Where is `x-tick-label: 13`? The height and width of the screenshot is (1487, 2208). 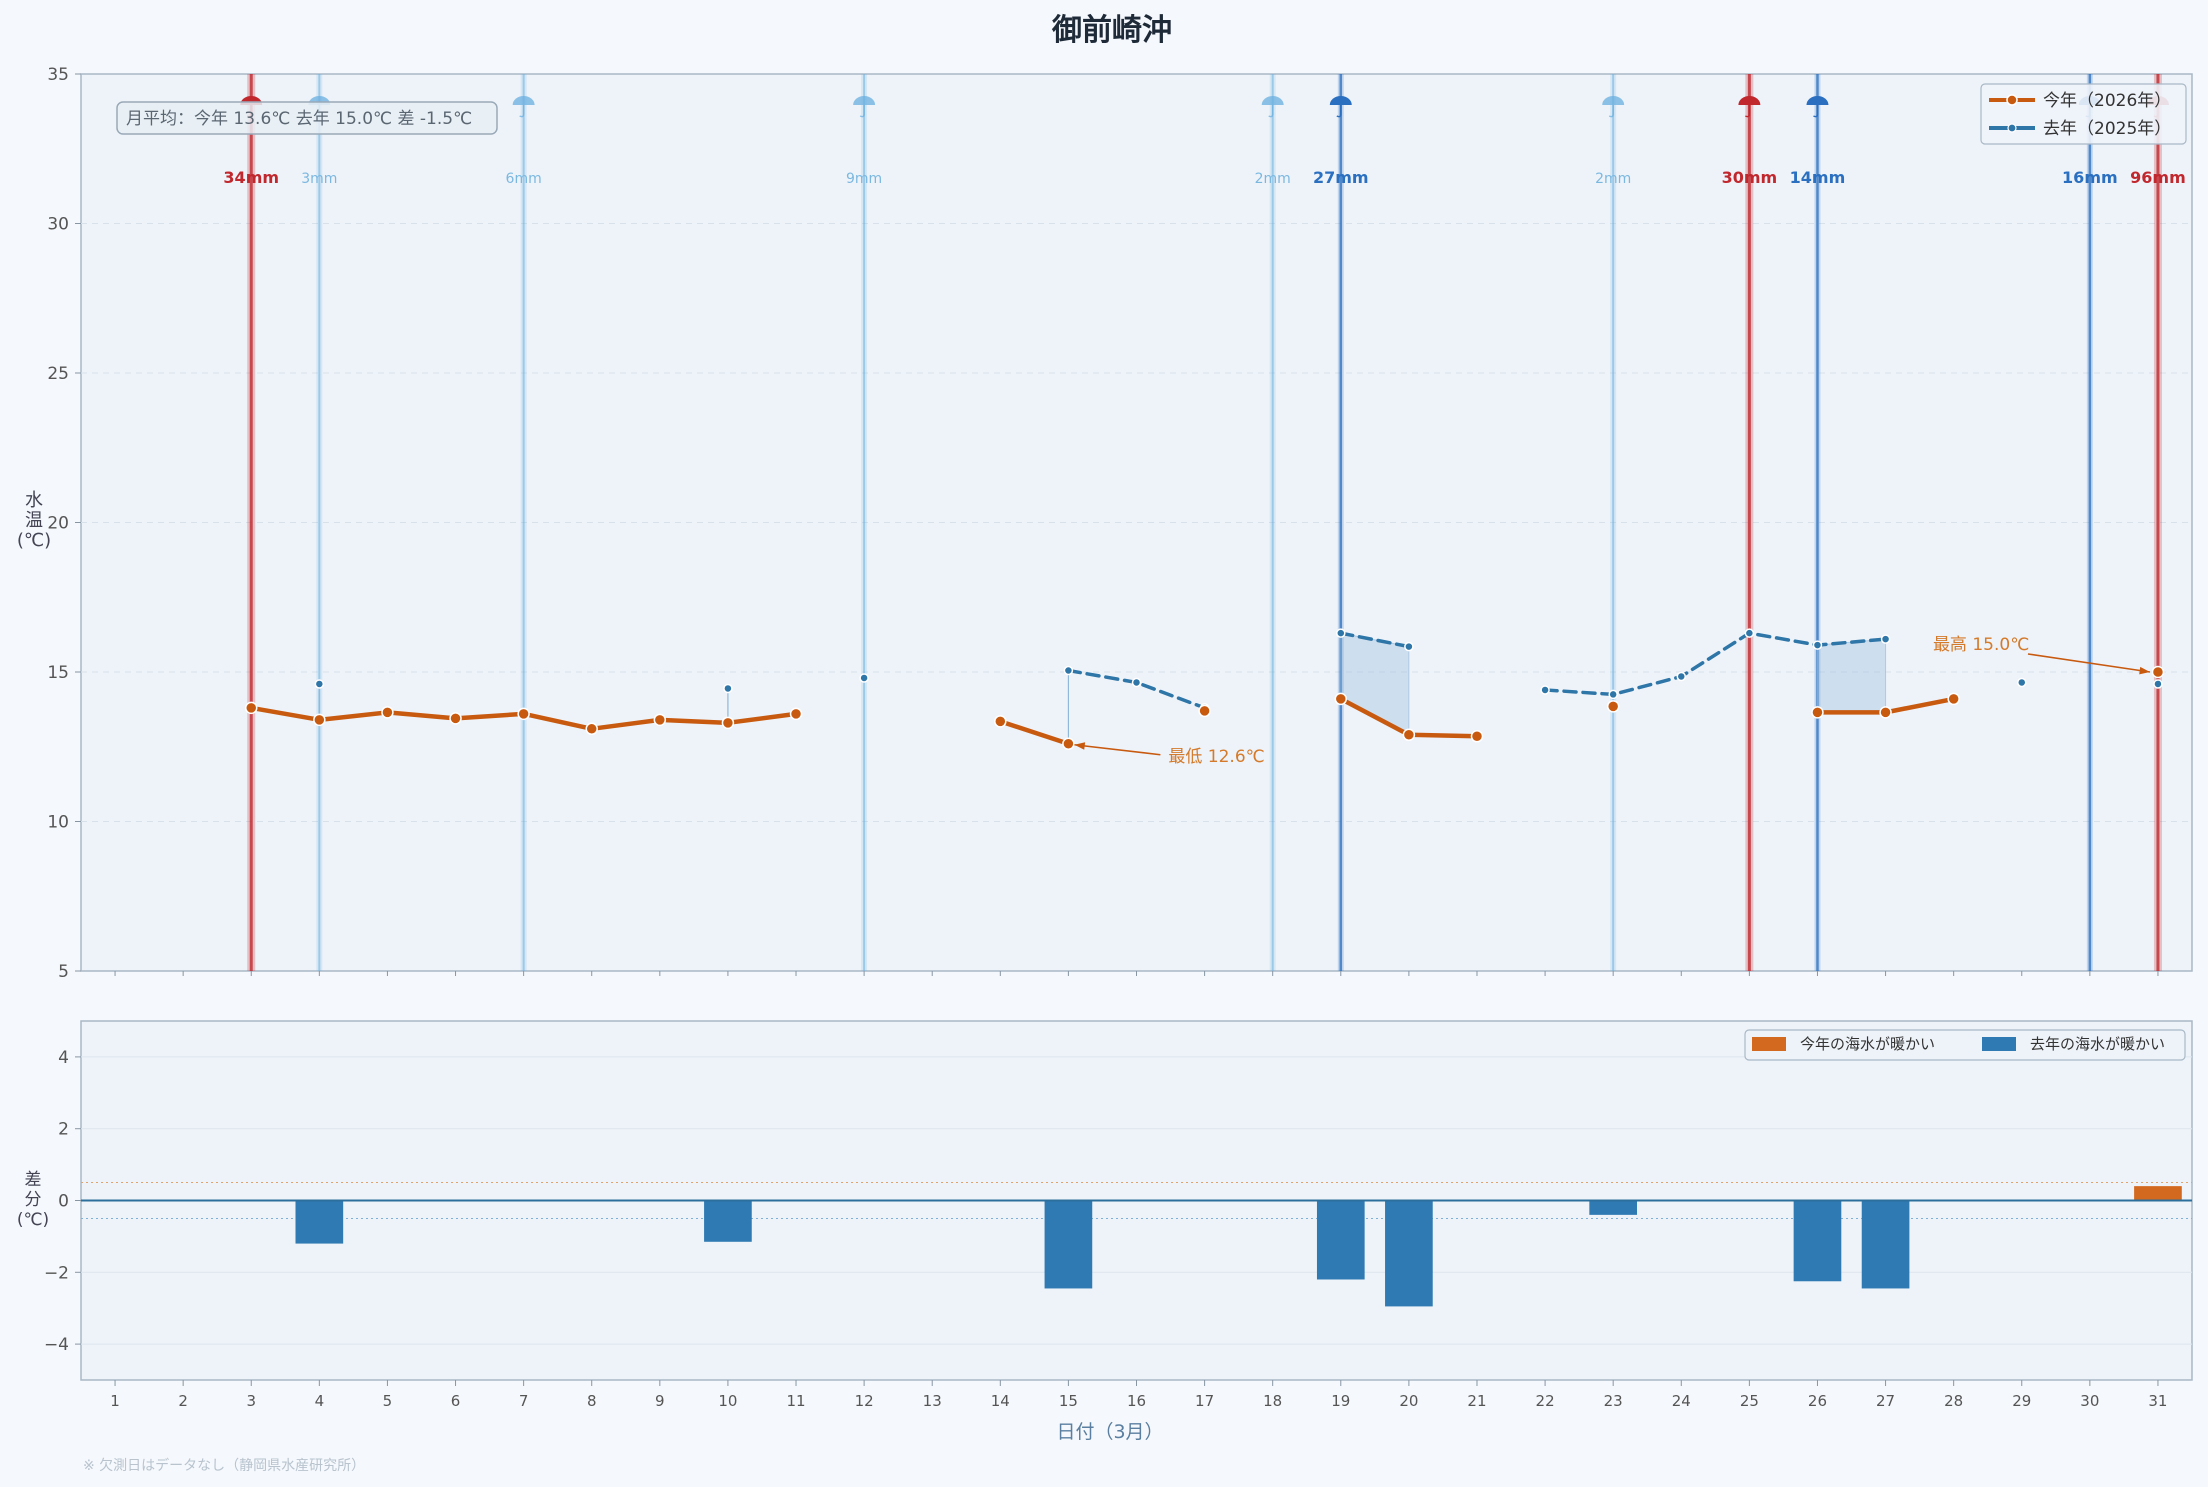 x-tick-label: 13 is located at coordinates (932, 1401).